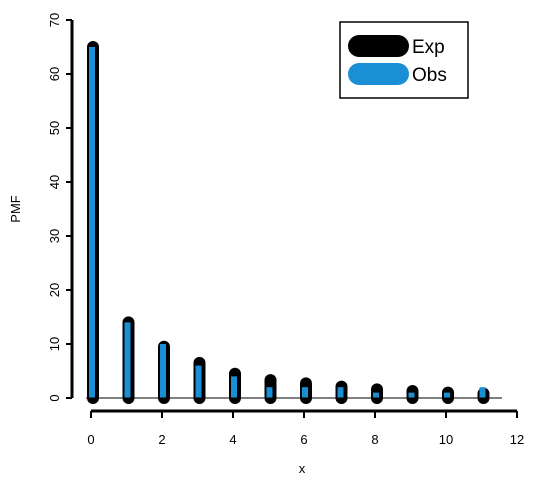 The image size is (550, 489). What do you see at coordinates (161, 439) in the screenshot?
I see `x-tick-label: 2` at bounding box center [161, 439].